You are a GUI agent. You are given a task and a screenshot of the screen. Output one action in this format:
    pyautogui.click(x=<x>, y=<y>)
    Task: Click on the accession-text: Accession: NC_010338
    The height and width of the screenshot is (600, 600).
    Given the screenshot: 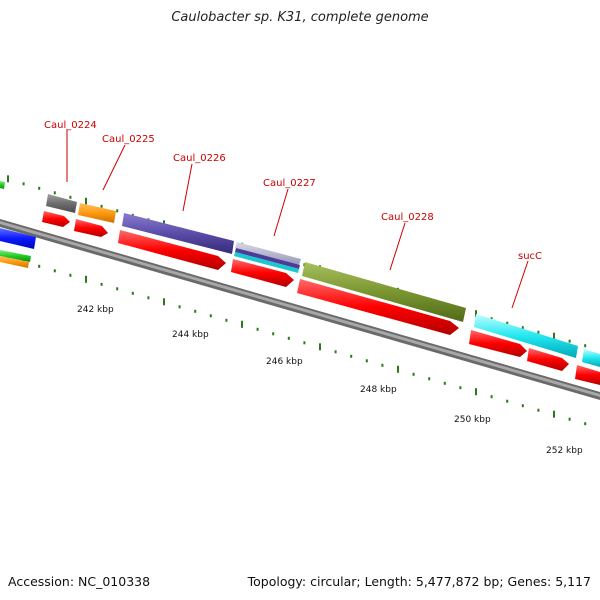 What is the action you would take?
    pyautogui.click(x=79, y=581)
    